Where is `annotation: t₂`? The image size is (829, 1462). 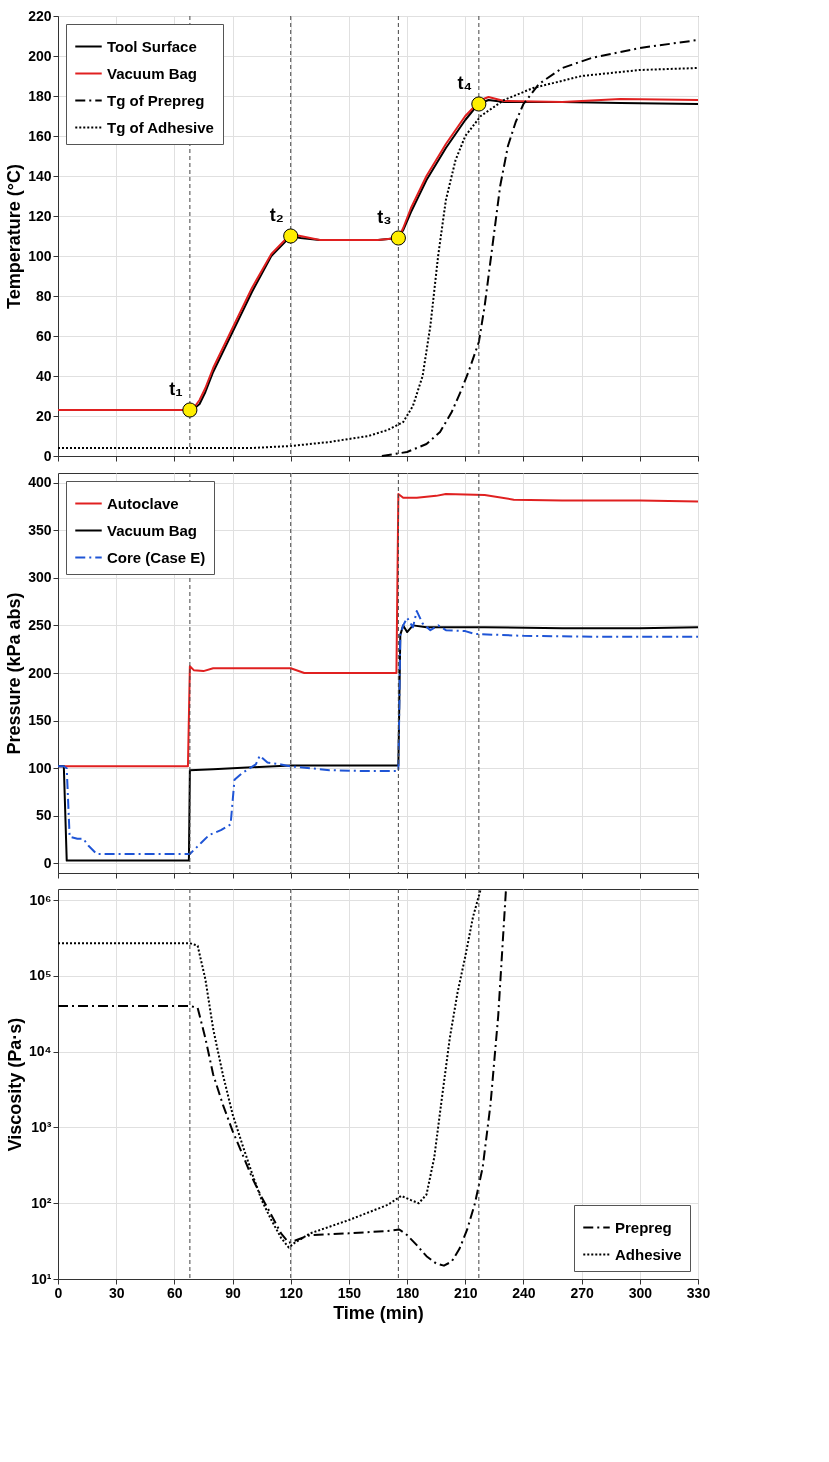
annotation: t₂ is located at coordinates (276, 215).